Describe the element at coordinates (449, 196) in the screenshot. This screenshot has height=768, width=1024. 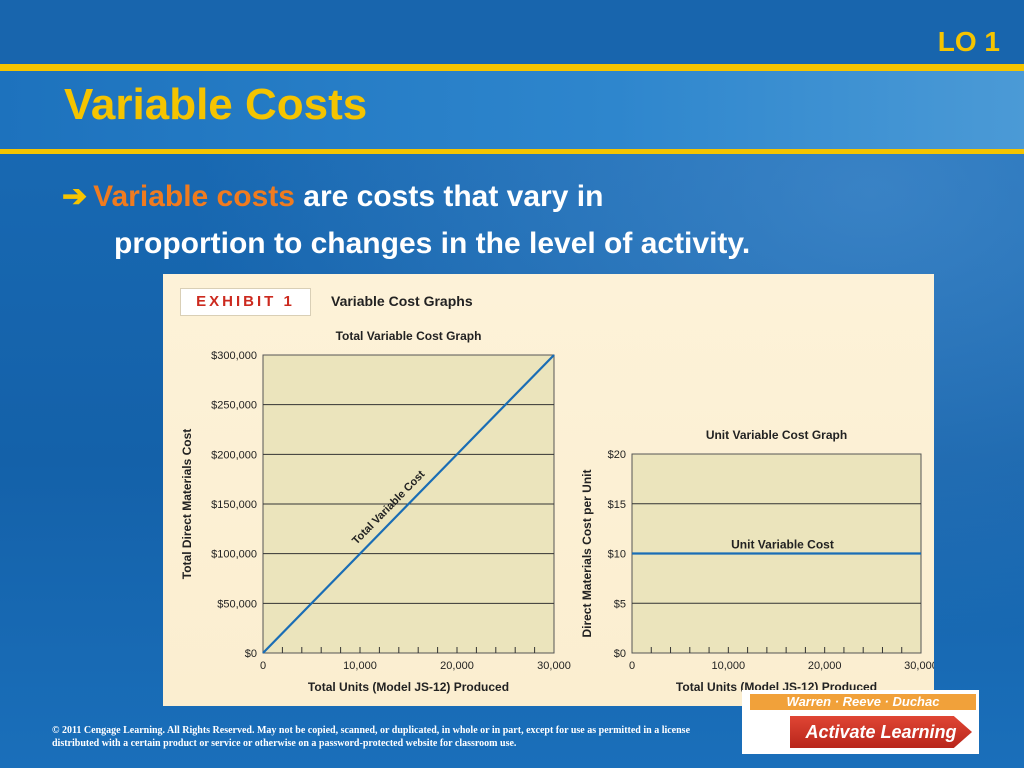
I see `bullet-text-line1: are costs that vary in` at that location.